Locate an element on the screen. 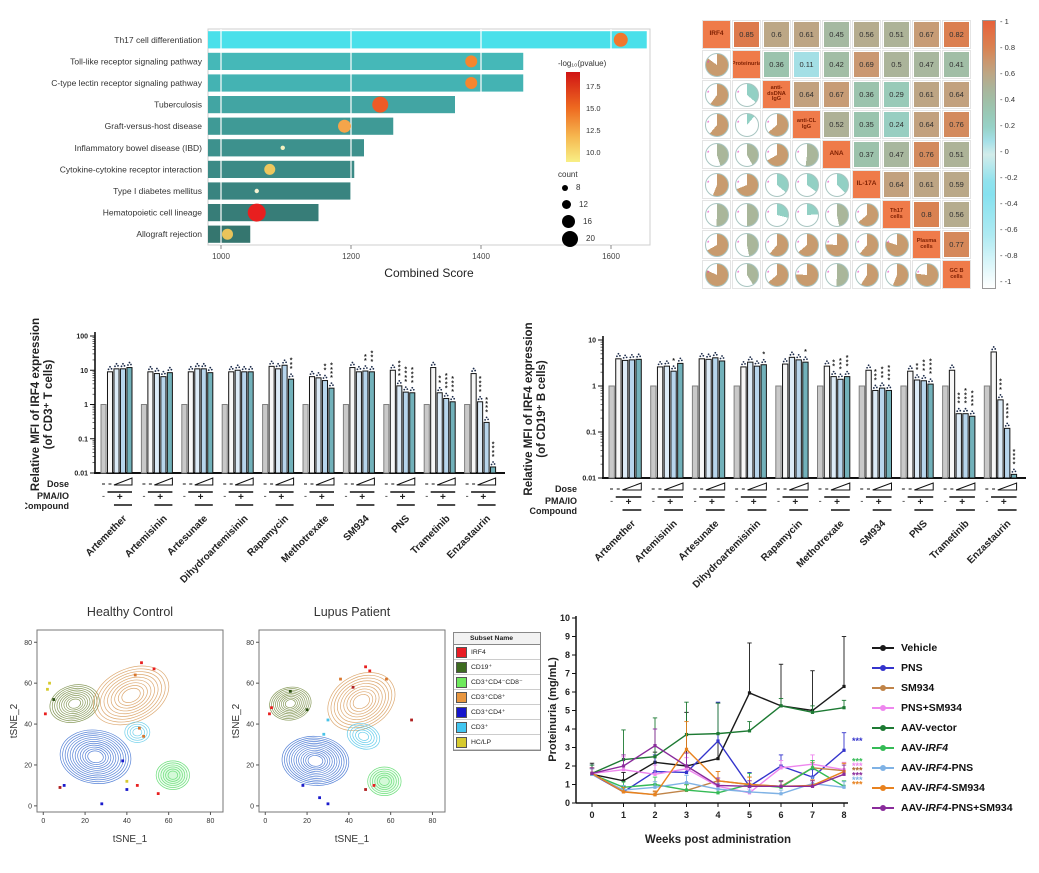  compound-label: Artemisinin is located at coordinates (146, 536).